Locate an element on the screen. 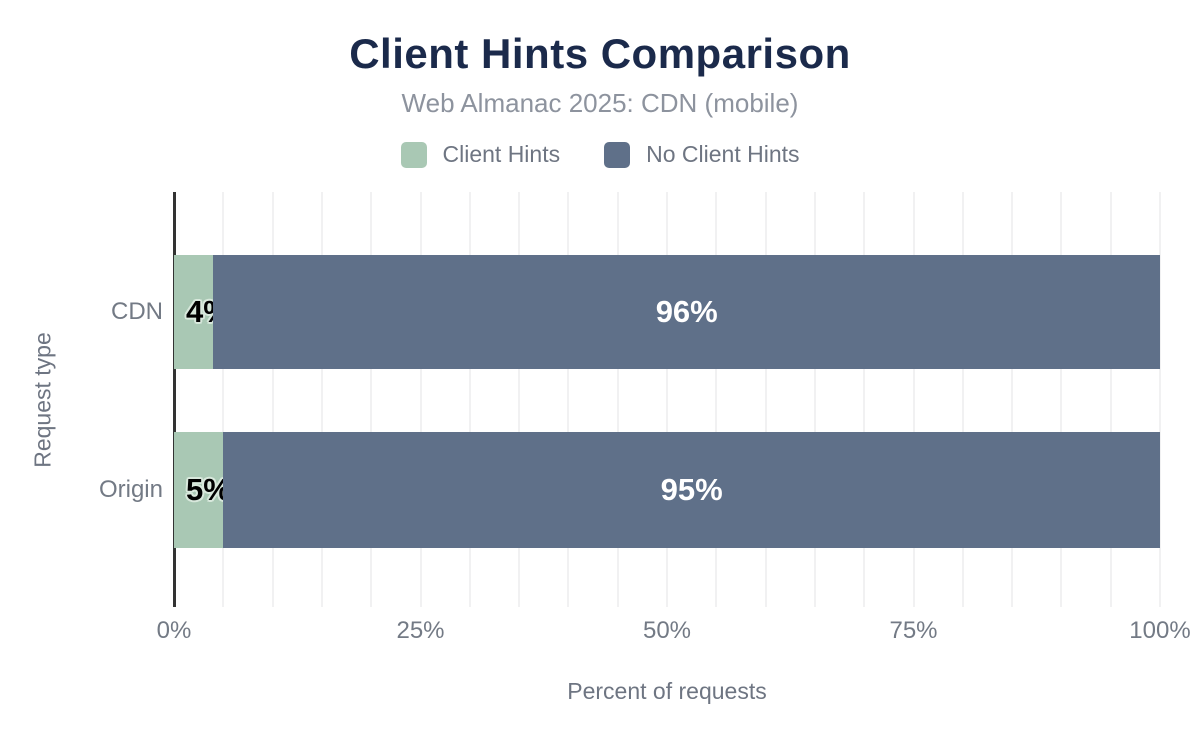 This screenshot has height=742, width=1200. legend-item-no-client-hints: No Client Hints is located at coordinates (702, 154).